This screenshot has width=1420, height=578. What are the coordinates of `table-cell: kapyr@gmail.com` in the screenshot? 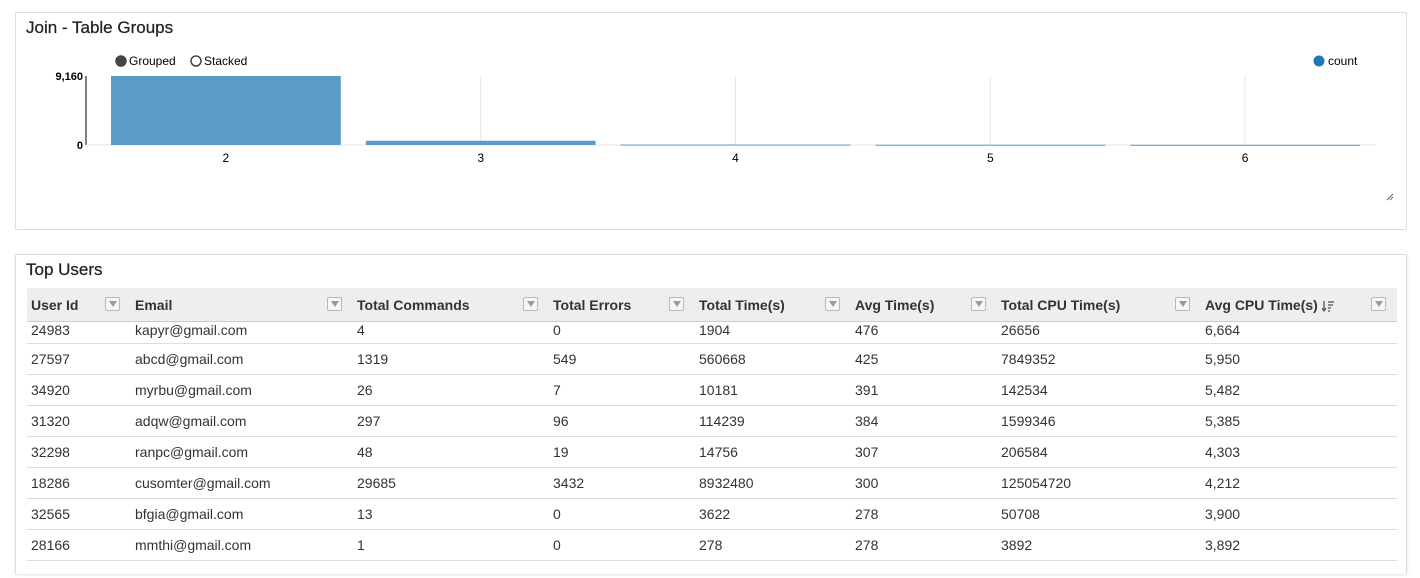 It's located at (191, 330).